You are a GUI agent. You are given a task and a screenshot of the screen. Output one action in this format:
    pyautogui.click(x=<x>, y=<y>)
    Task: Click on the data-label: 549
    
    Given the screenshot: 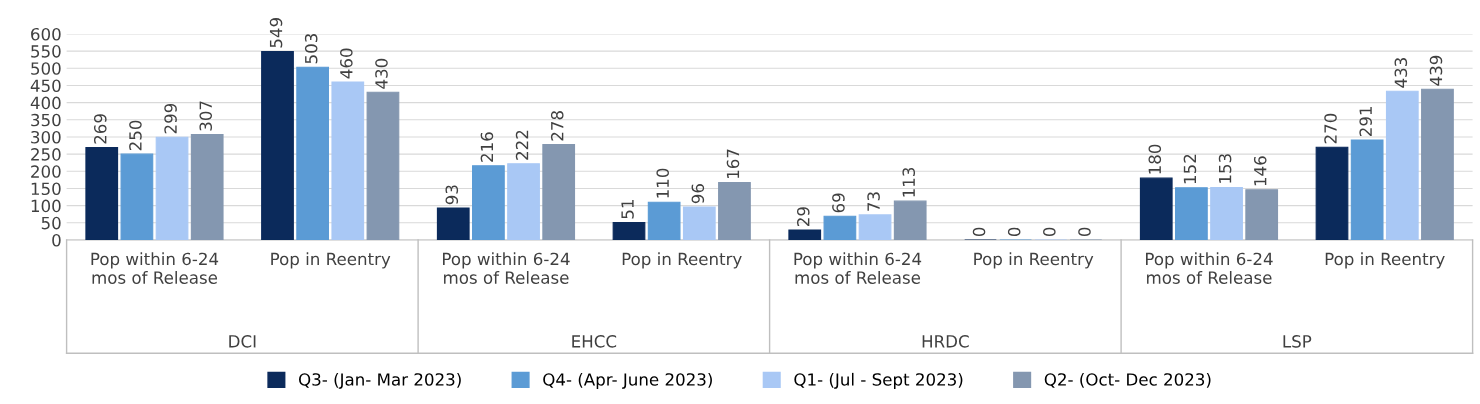 What is the action you would take?
    pyautogui.click(x=276, y=33)
    